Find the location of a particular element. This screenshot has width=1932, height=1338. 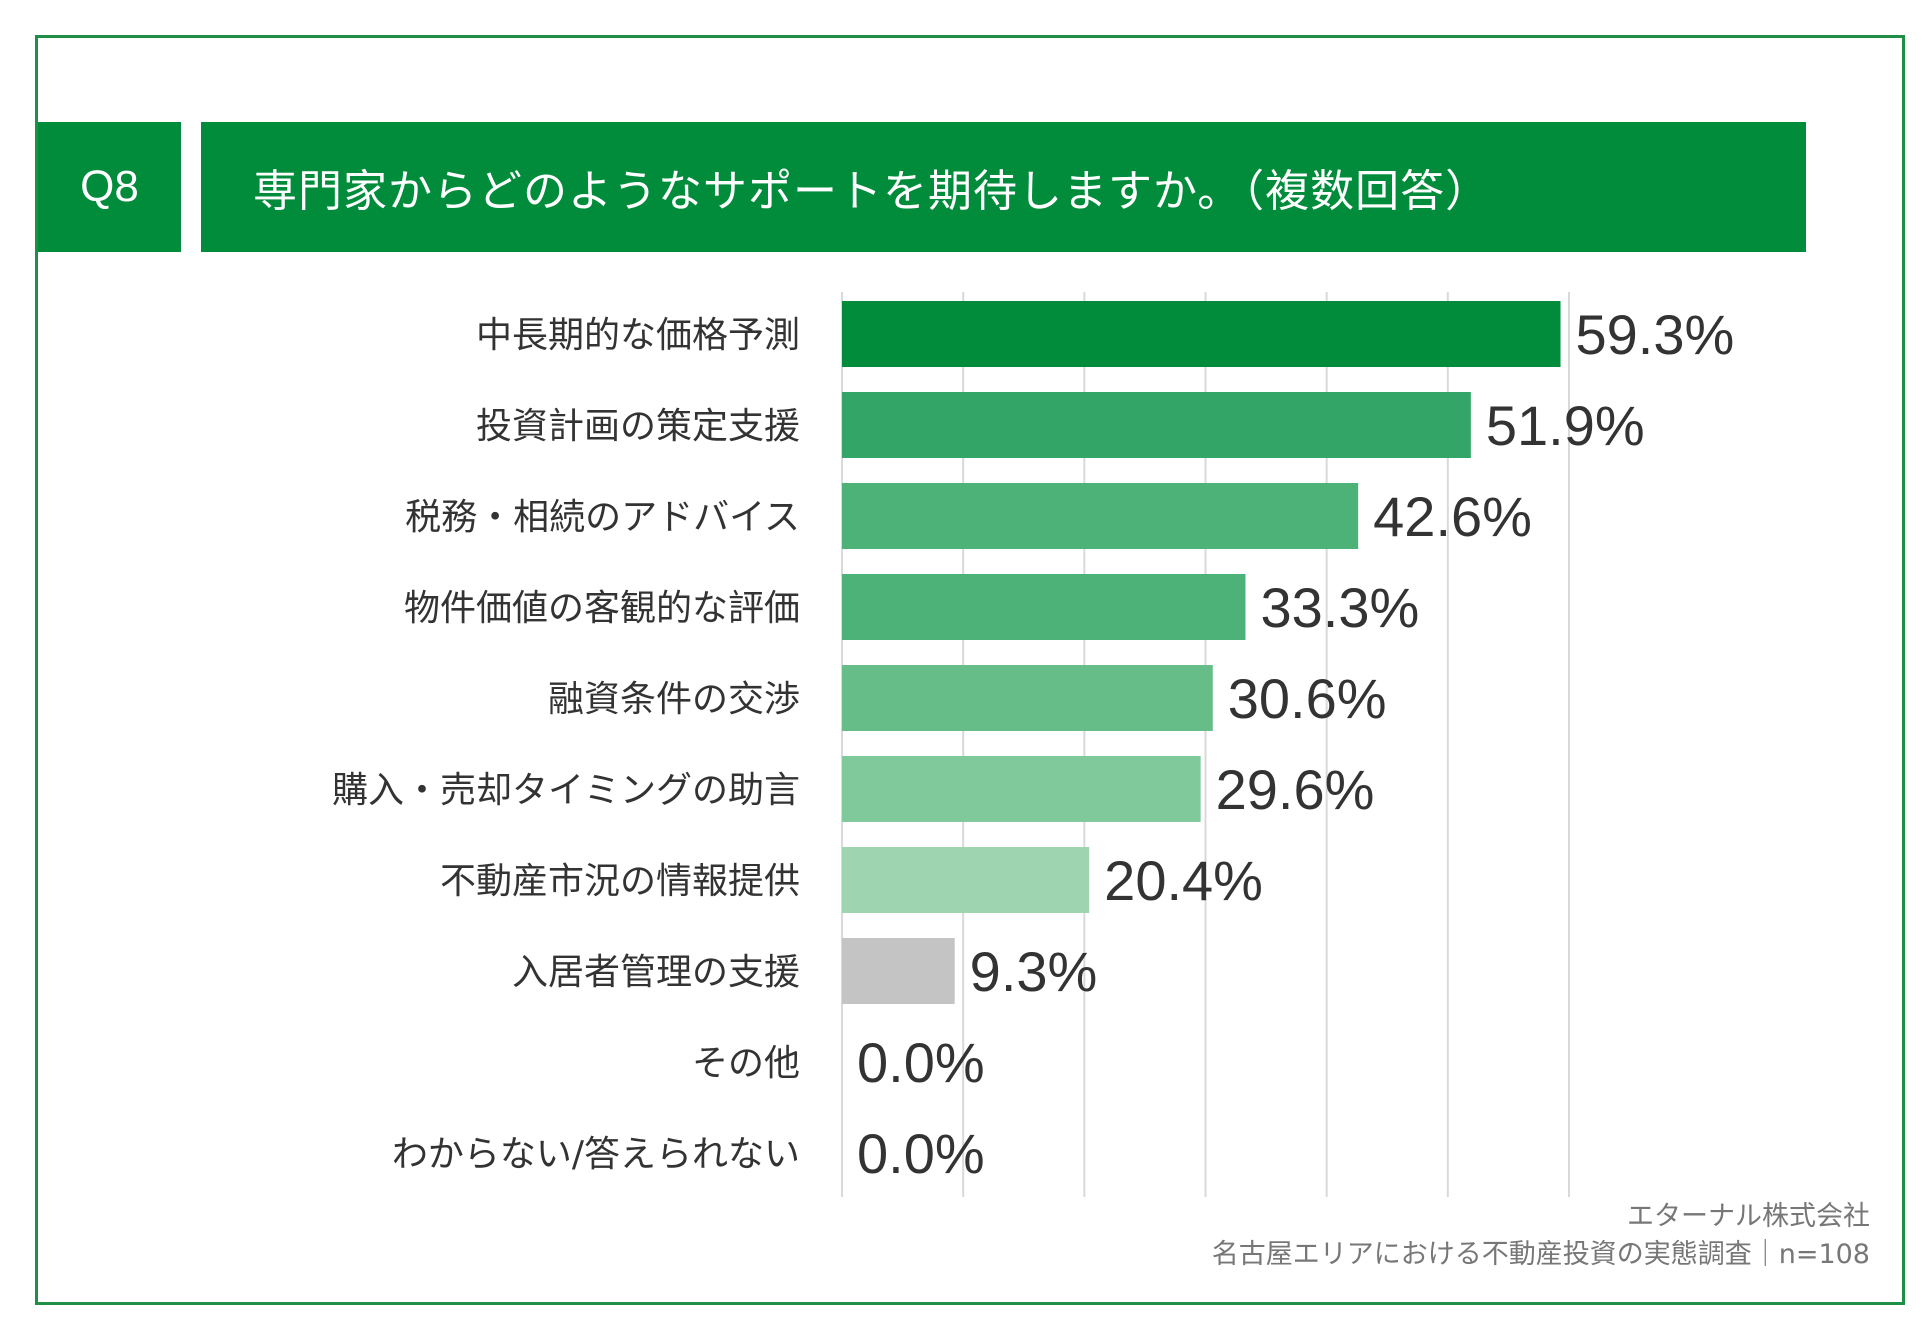

question-number-badge: Q8 is located at coordinates (109, 187).